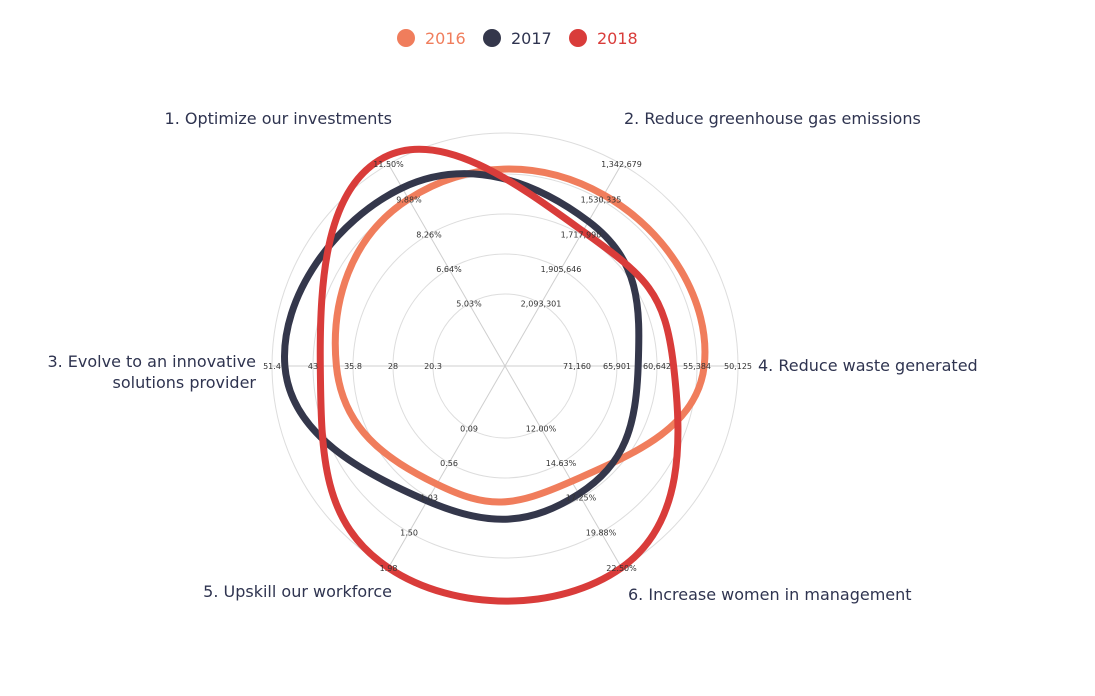  Describe the element at coordinates (449, 269) in the screenshot. I see `tick-label: 6.64%` at that location.